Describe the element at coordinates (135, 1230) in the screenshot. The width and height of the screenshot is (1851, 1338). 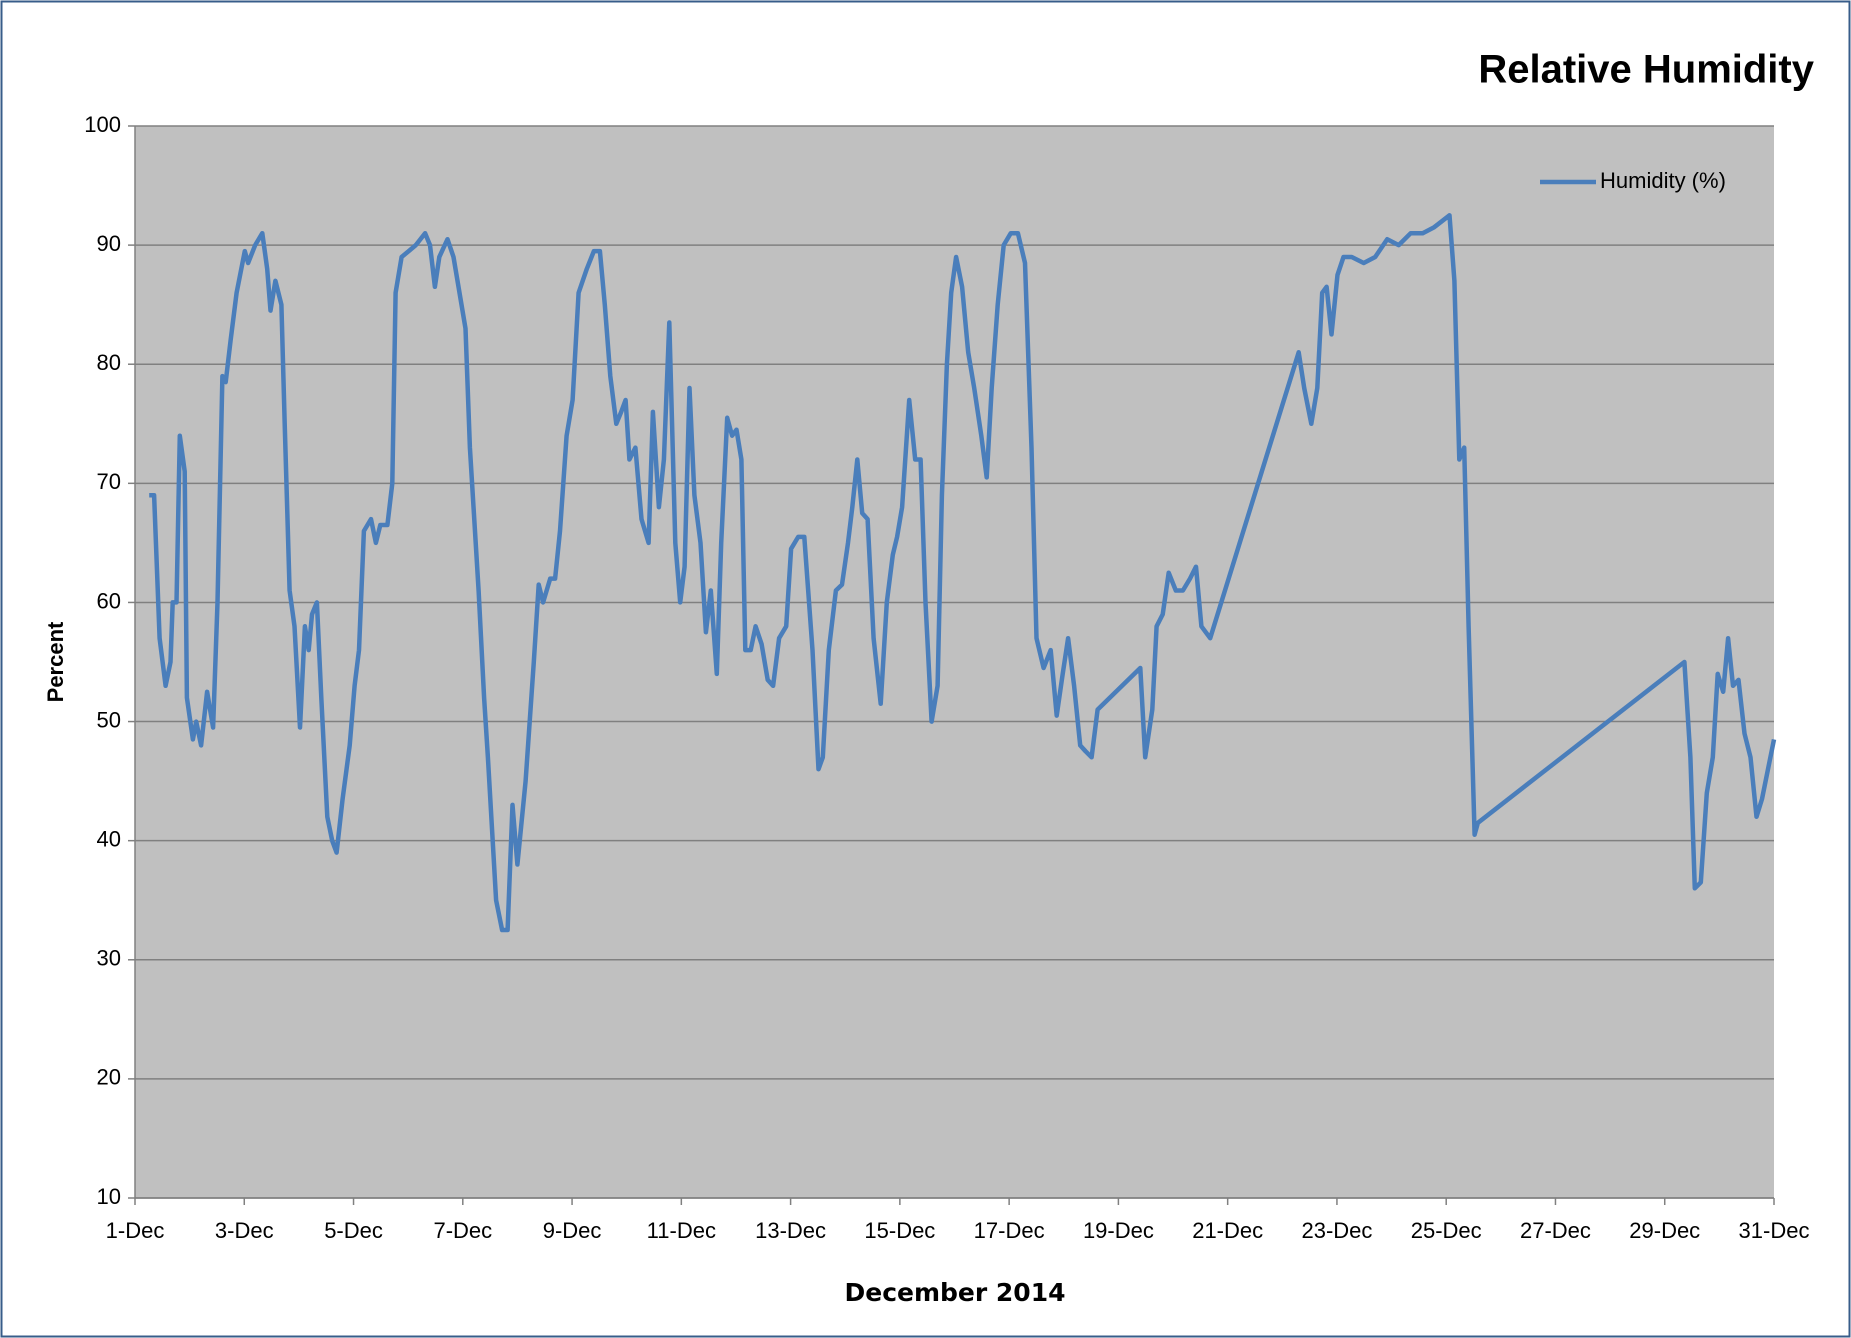
I see `x-tick-label: 1-Dec` at that location.